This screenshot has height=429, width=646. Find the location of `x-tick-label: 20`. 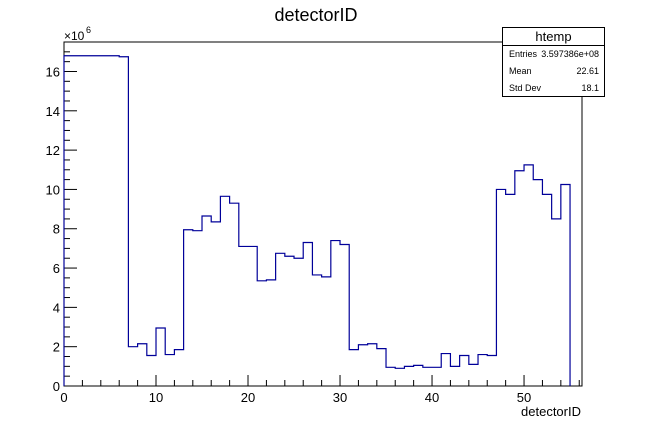

x-tick-label: 20 is located at coordinates (248, 397).